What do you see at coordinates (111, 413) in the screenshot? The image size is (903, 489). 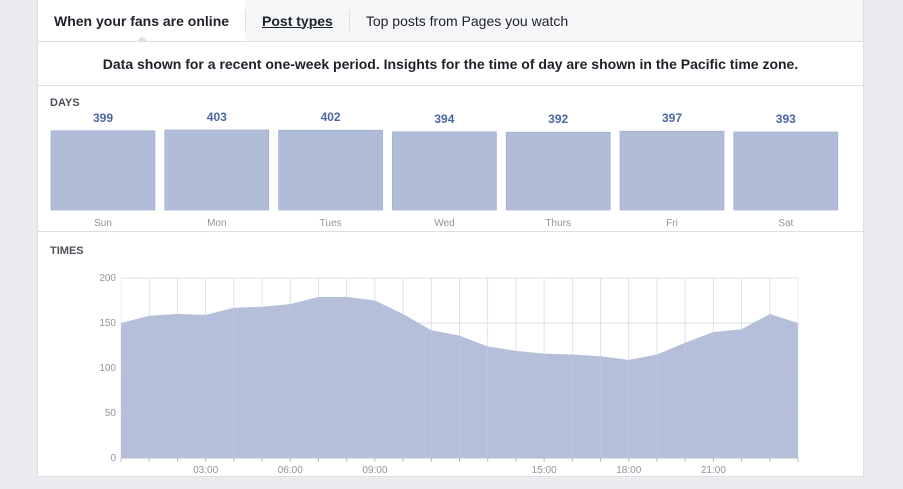 I see `y-tick-label: 50` at bounding box center [111, 413].